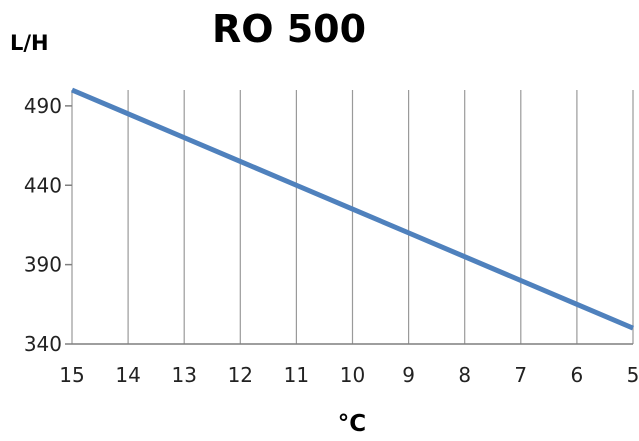 Image resolution: width=639 pixels, height=441 pixels. What do you see at coordinates (577, 375) in the screenshot?
I see `x-tick-label: 6` at bounding box center [577, 375].